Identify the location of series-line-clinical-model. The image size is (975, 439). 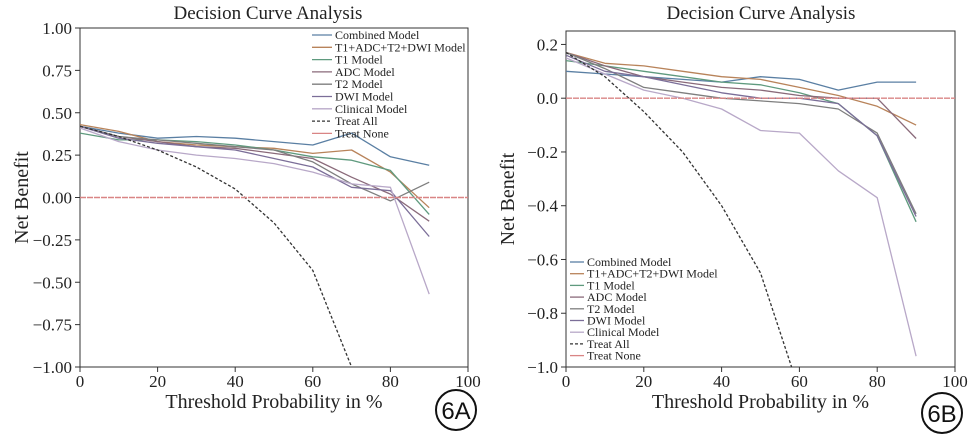
(255, 211).